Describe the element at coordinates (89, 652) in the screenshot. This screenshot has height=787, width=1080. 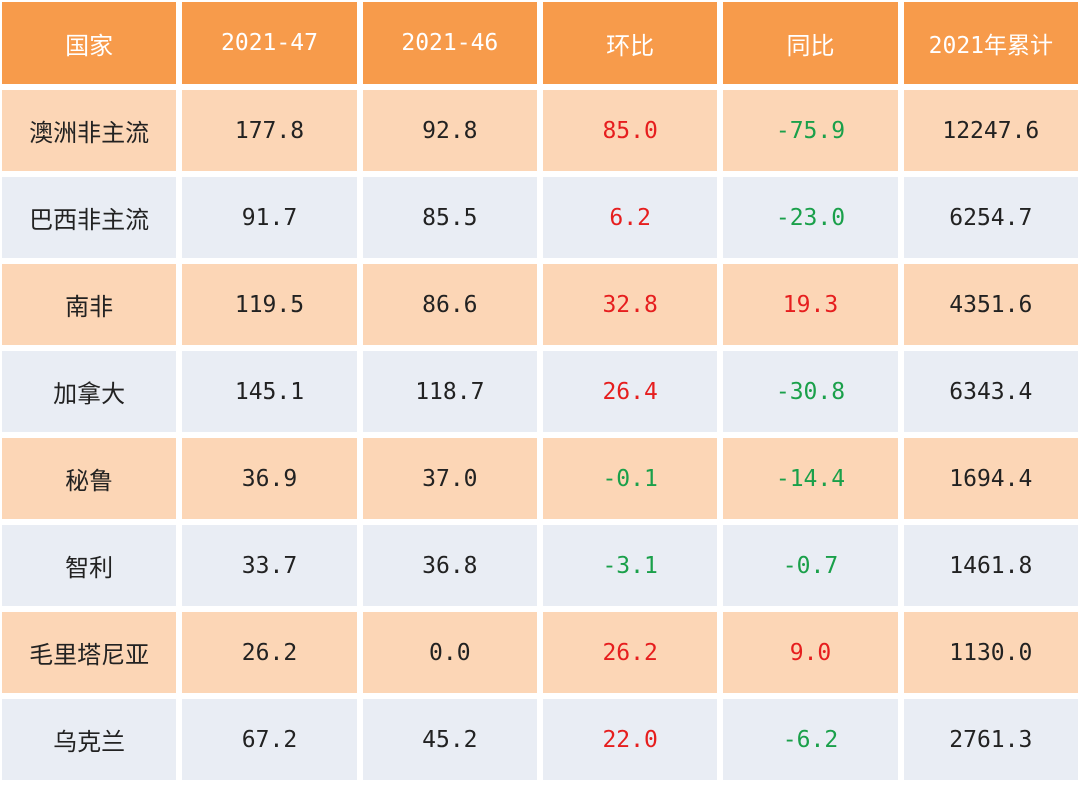
I see `cell-country: 毛里塔尼亚` at that location.